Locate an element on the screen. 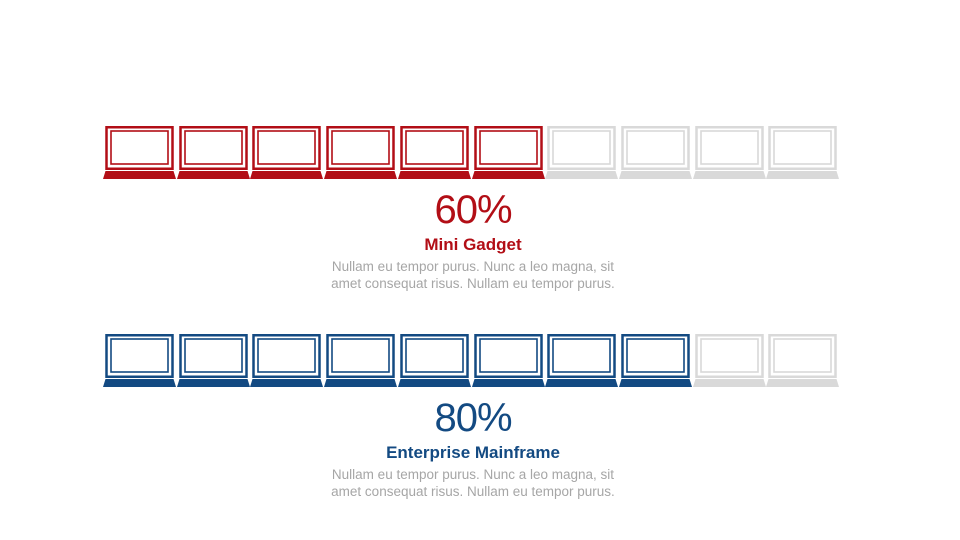 This screenshot has width=960, height=540. product-name: Enterprise Mainframe is located at coordinates (473, 452).